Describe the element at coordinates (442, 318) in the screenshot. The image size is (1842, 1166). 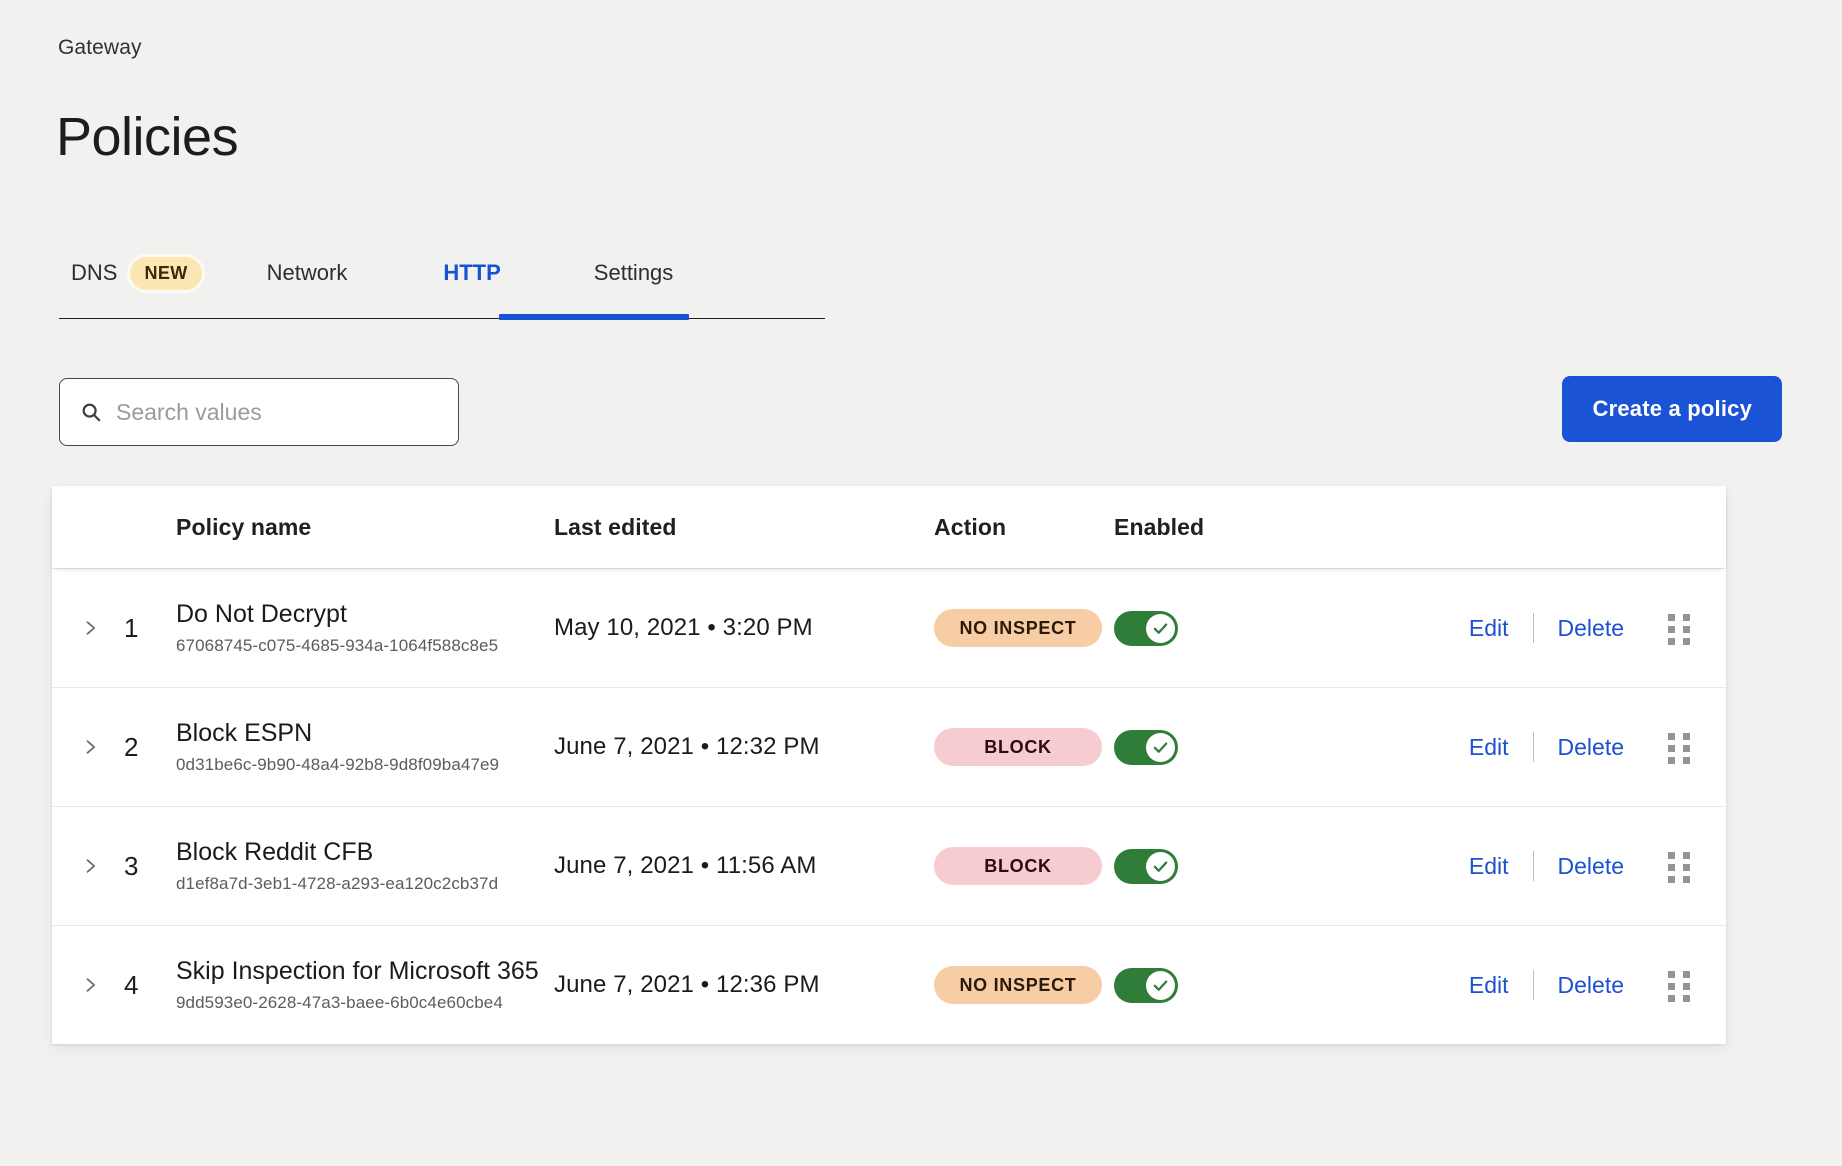
I see `tab-divider` at that location.